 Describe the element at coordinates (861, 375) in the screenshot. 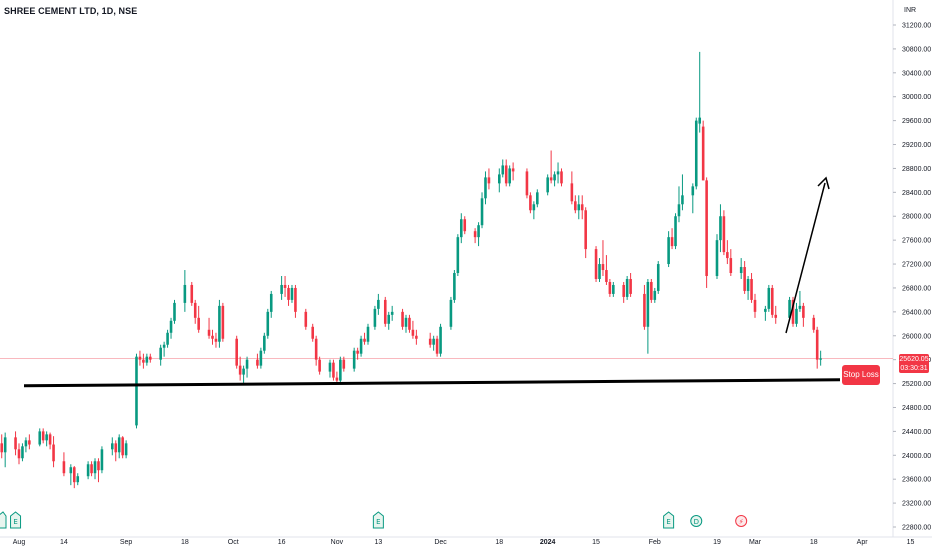

I see `stop-loss-label: Stop Loss` at that location.